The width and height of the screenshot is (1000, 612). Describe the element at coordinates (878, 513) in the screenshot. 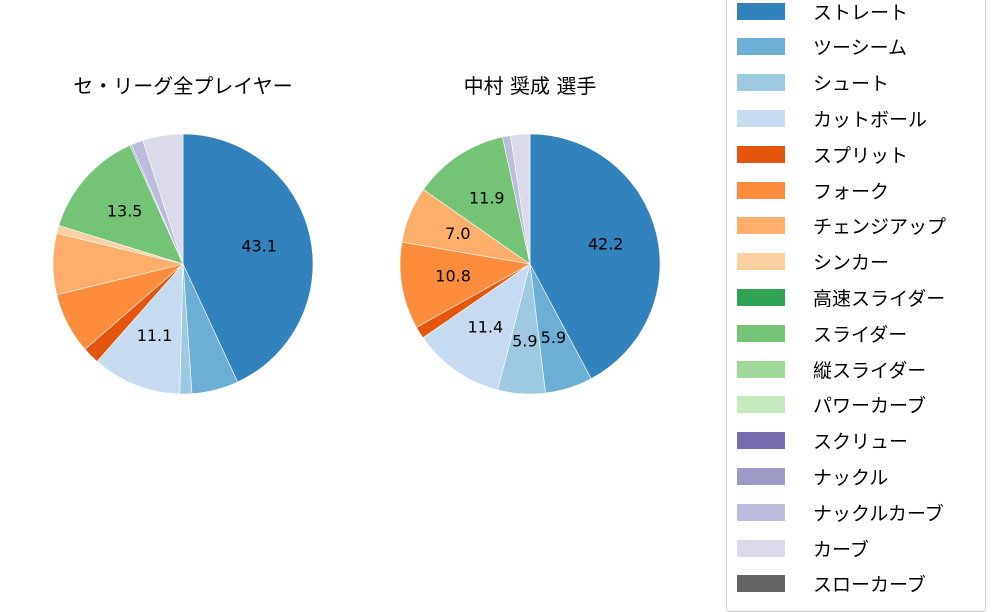

I see `legend-label: ナックルカーブ` at that location.